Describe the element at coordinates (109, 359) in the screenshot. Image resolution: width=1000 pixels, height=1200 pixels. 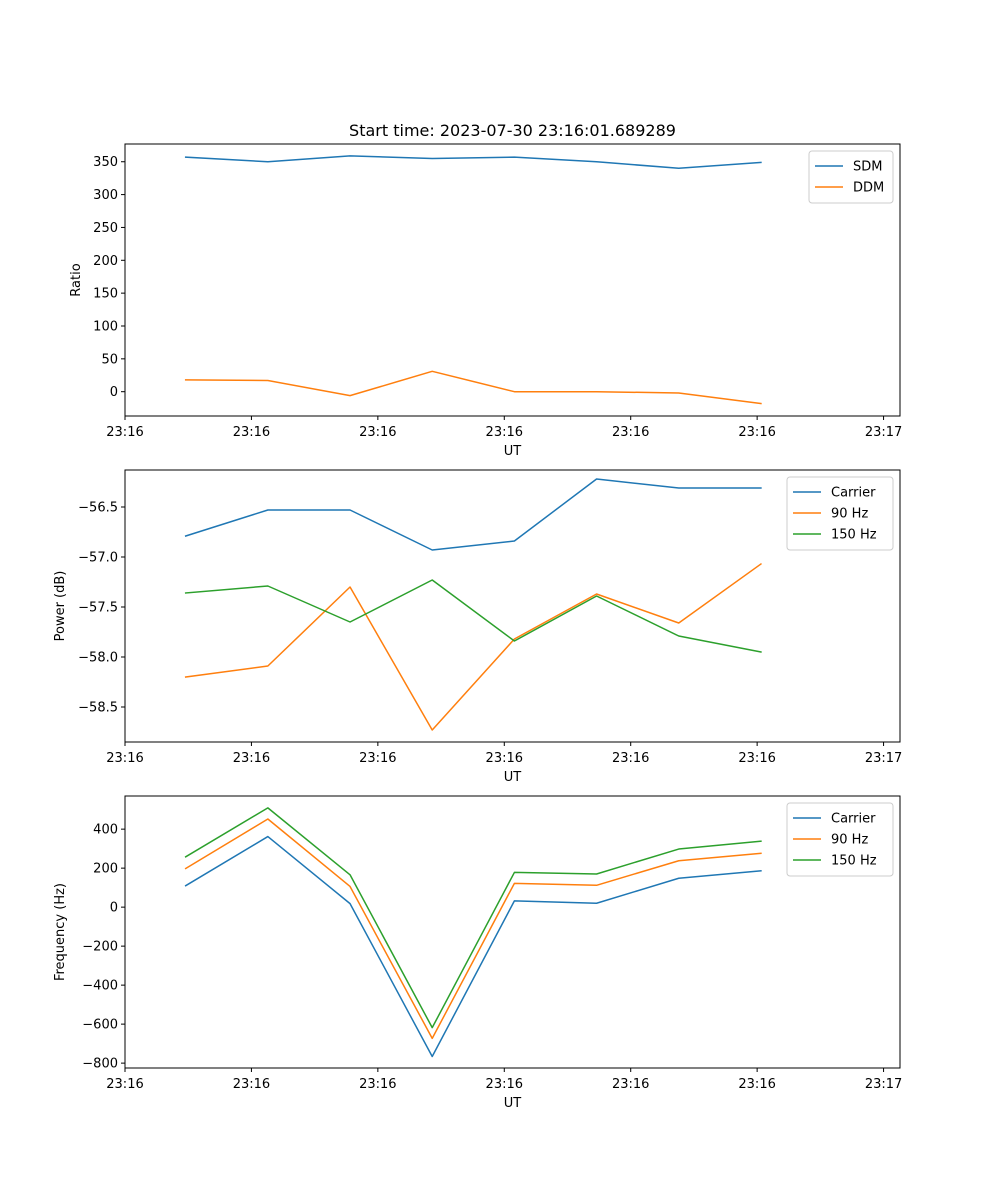
I see `y-tick-label: 50` at that location.